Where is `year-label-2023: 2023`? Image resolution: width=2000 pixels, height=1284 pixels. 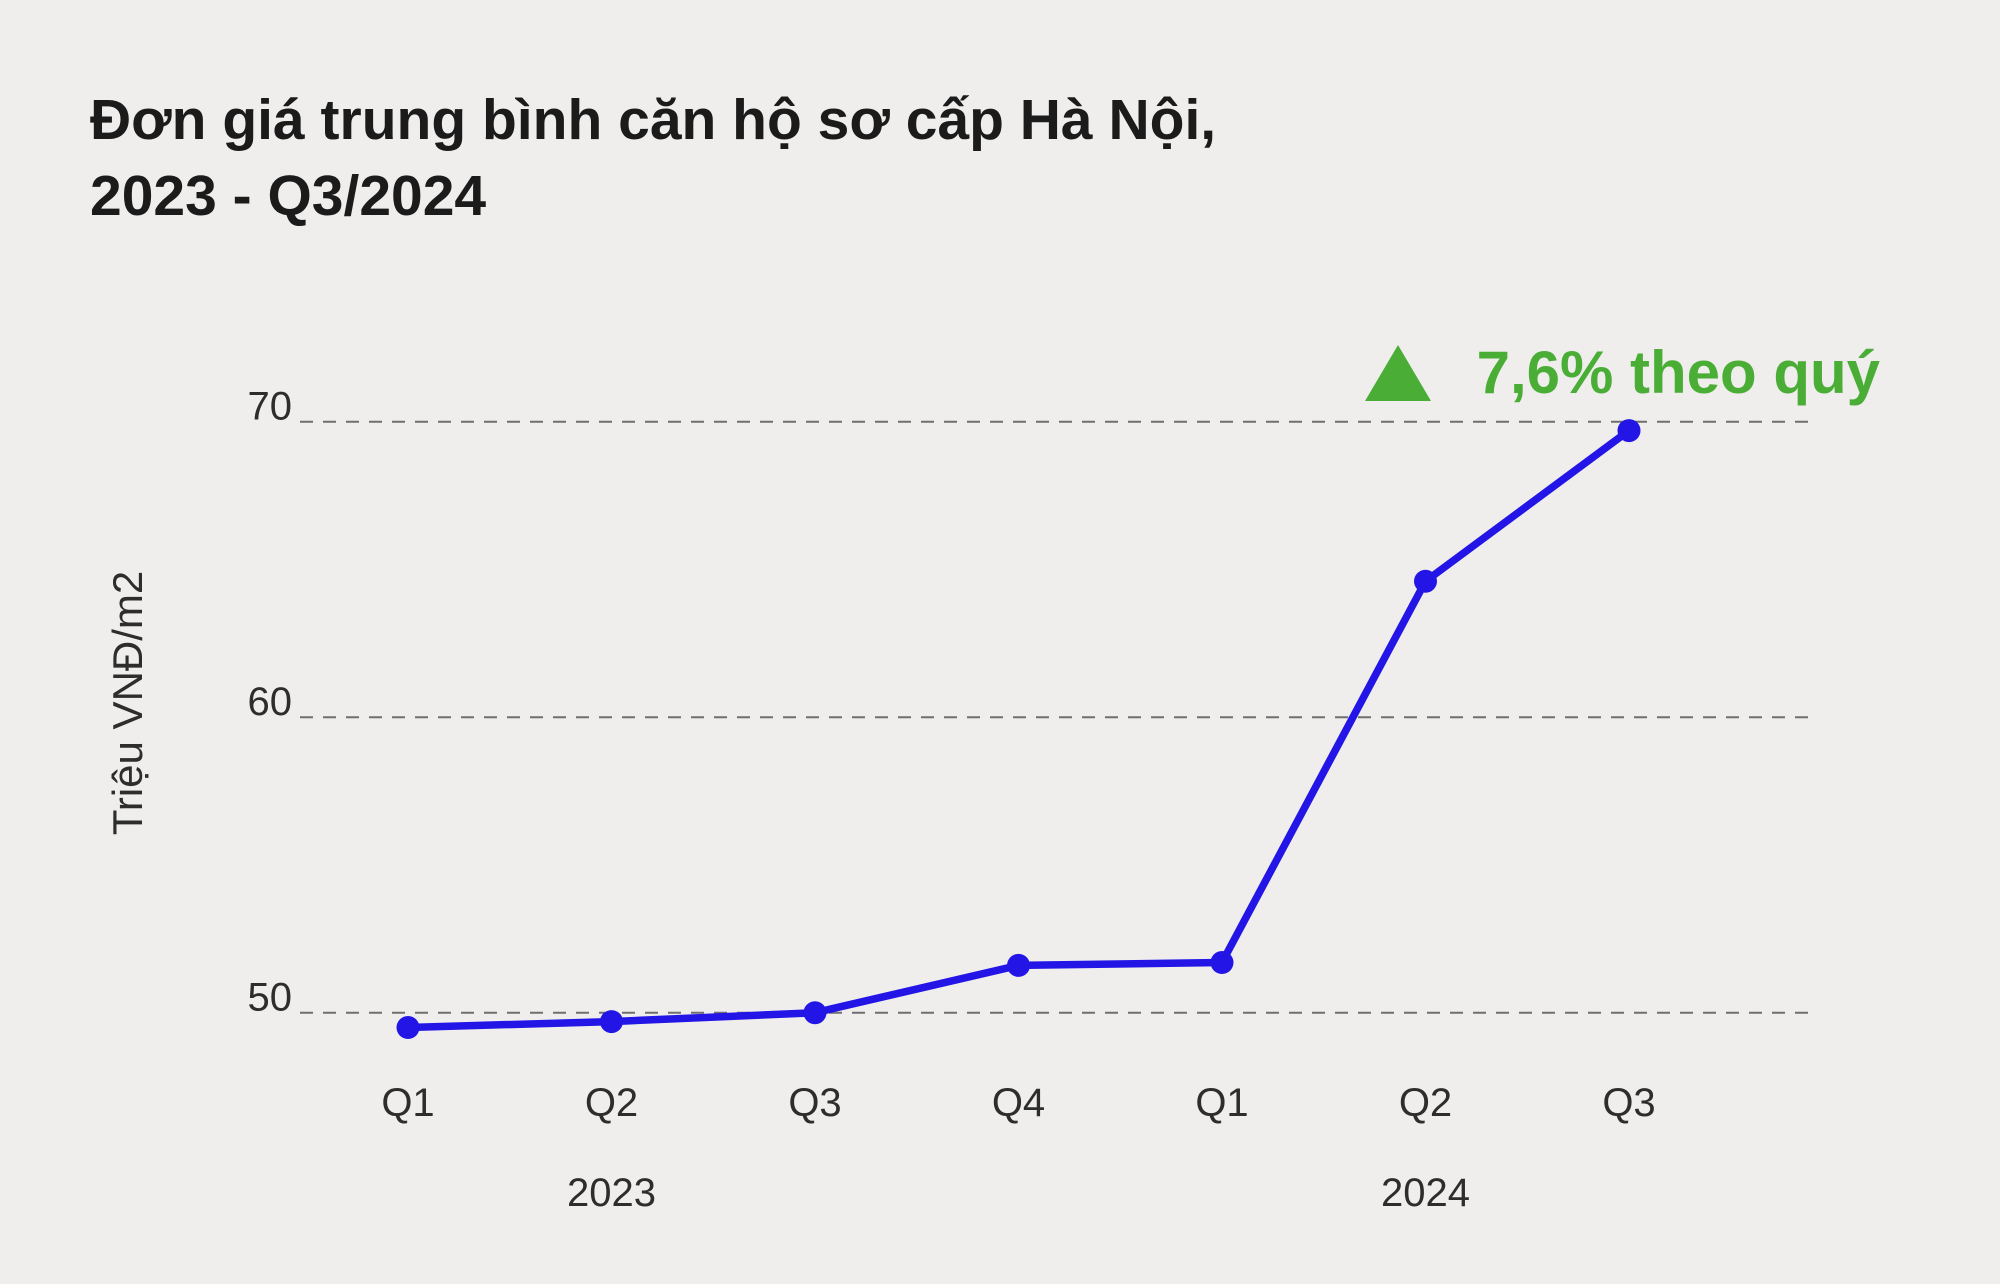
year-label-2023: 2023 is located at coordinates (611, 1193).